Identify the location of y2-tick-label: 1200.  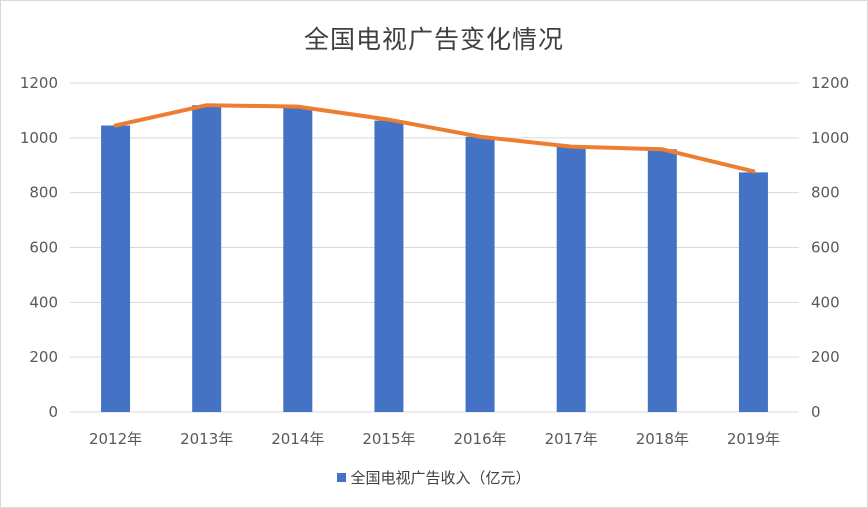
(830, 83).